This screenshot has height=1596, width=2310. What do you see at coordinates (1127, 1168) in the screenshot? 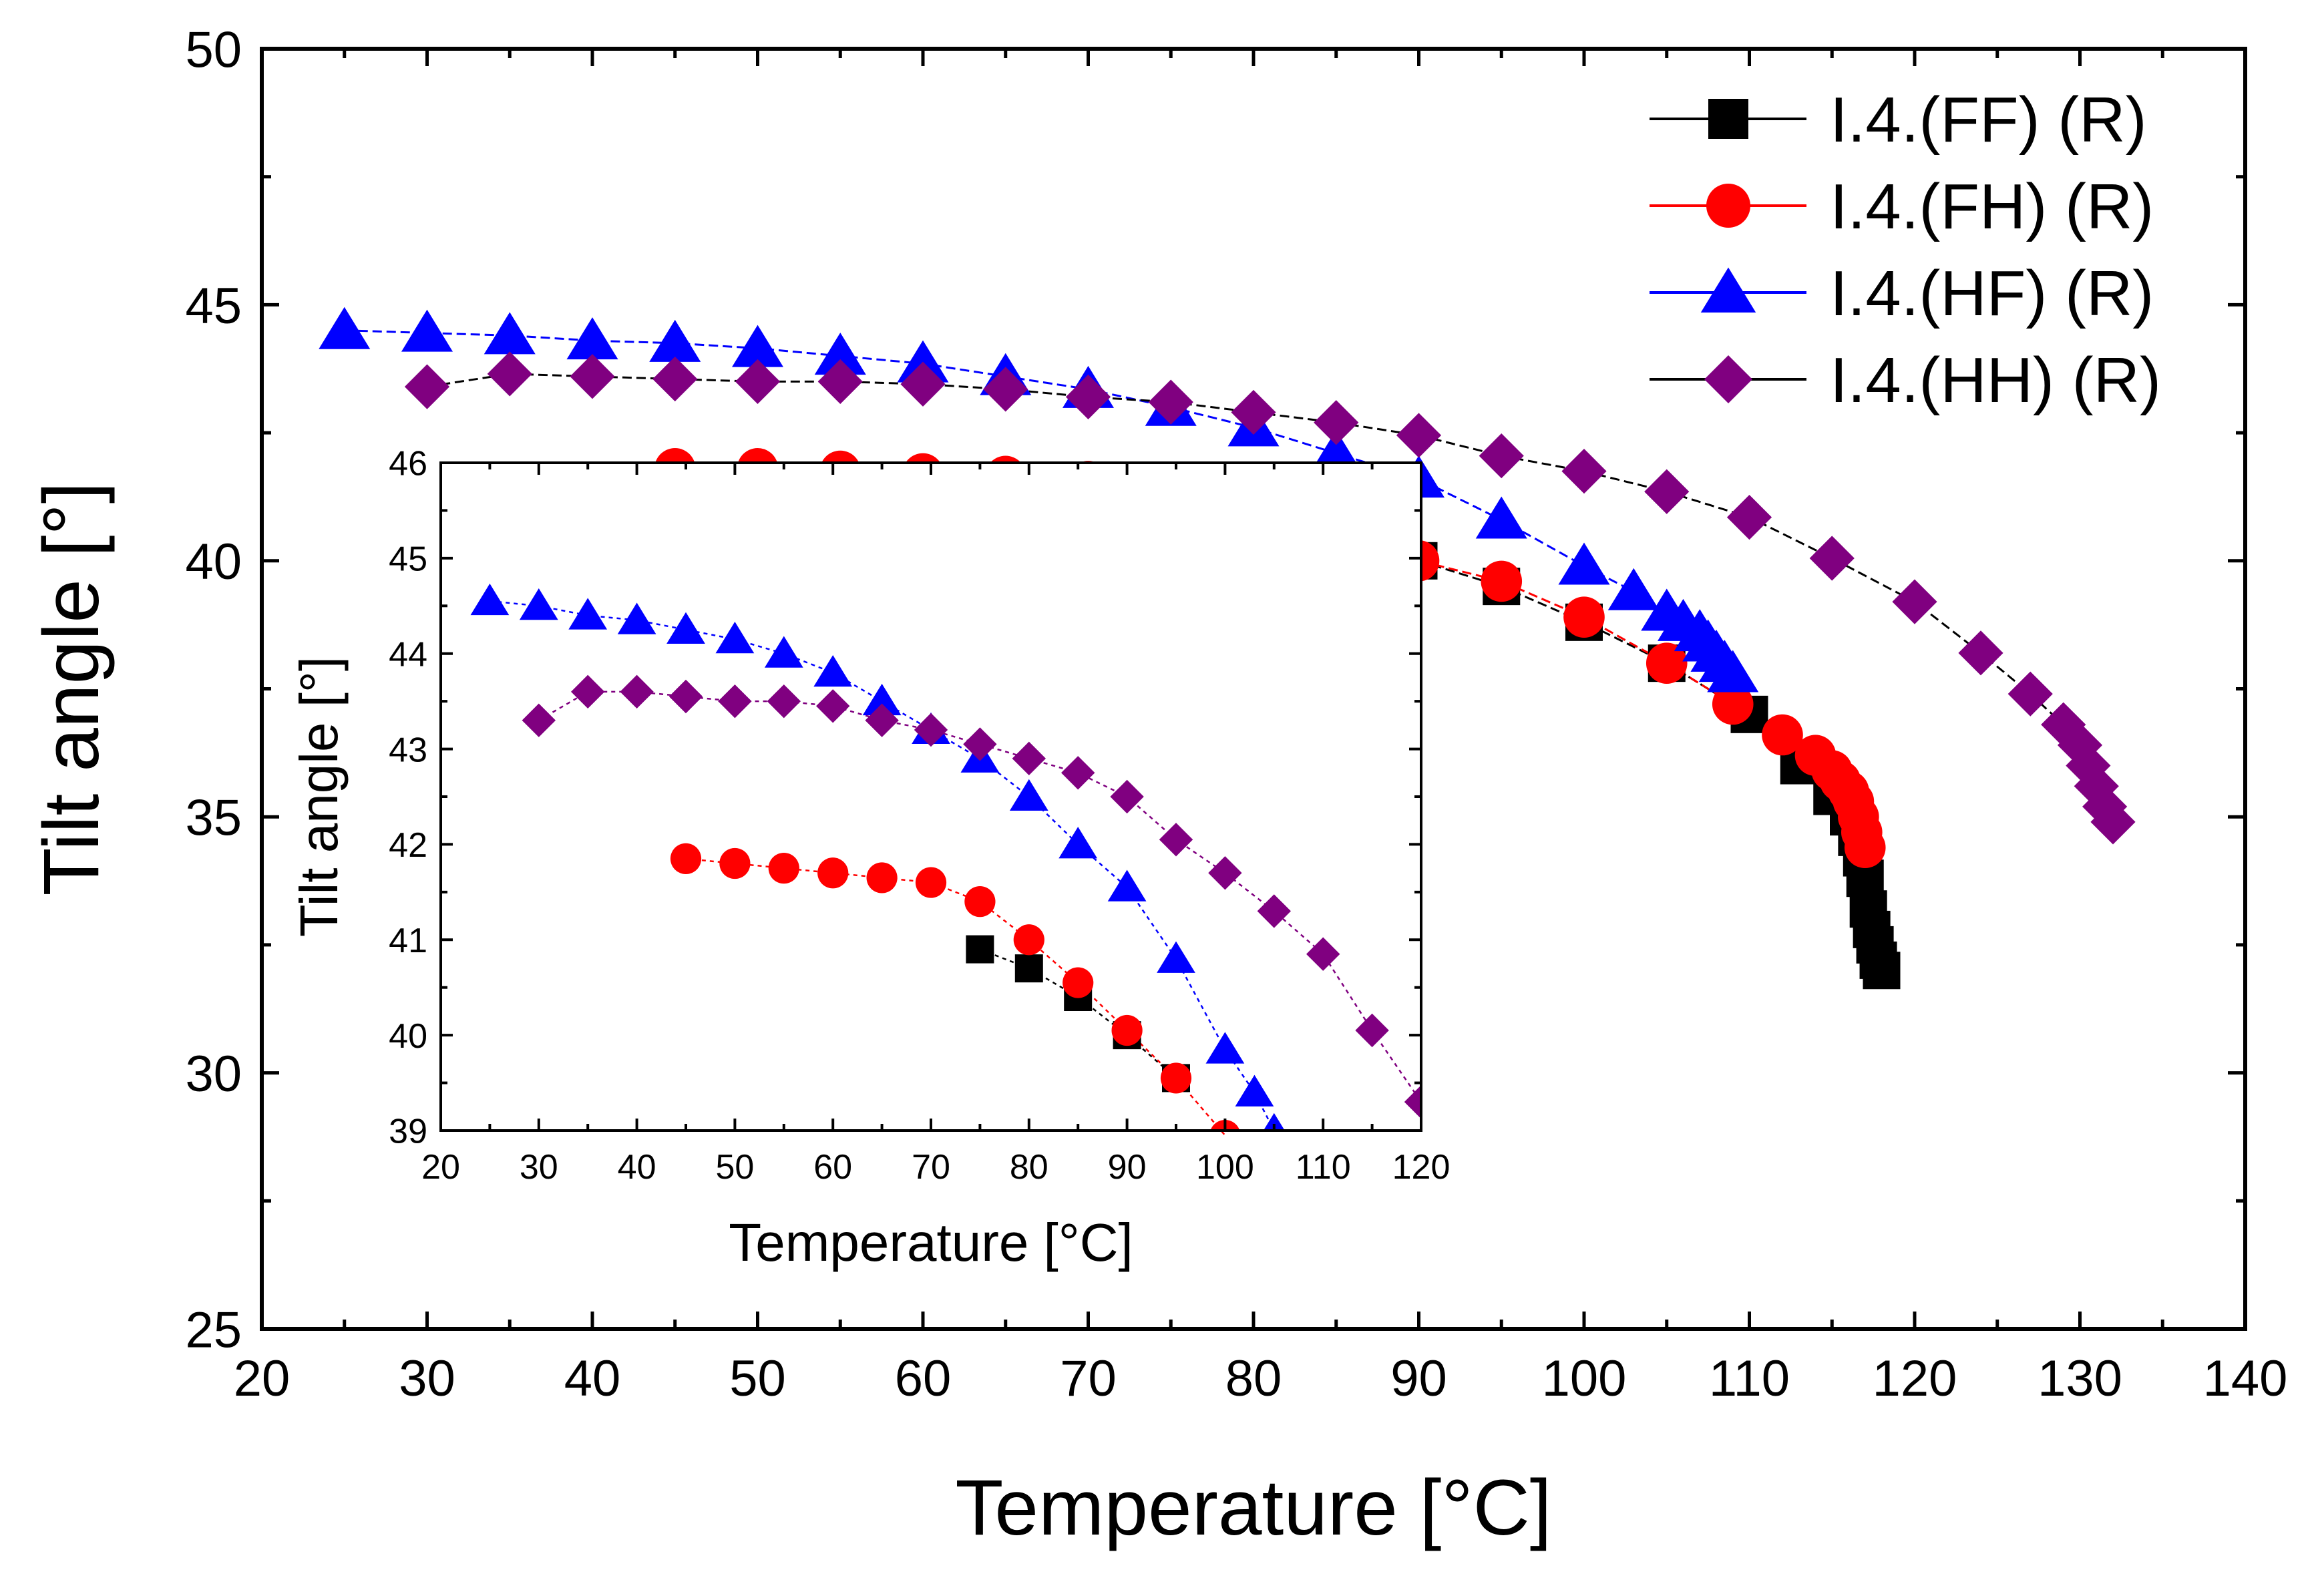
I see `inset-x-tick-label: 90` at bounding box center [1127, 1168].